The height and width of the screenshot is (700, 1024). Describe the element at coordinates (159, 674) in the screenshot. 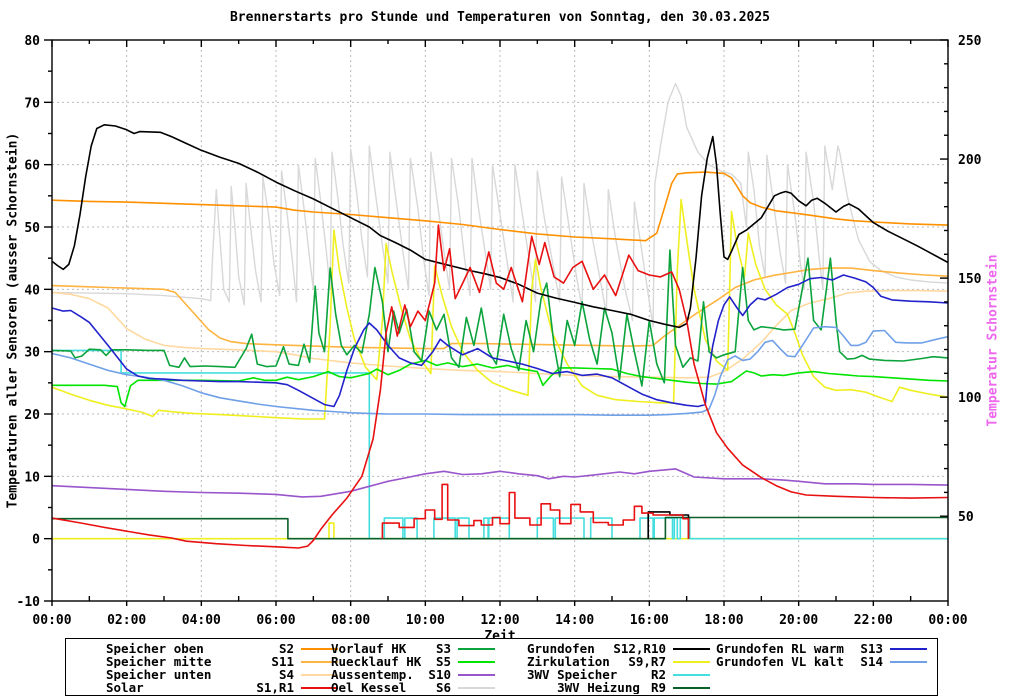

I see `legend-item-name: Speicher unten` at that location.